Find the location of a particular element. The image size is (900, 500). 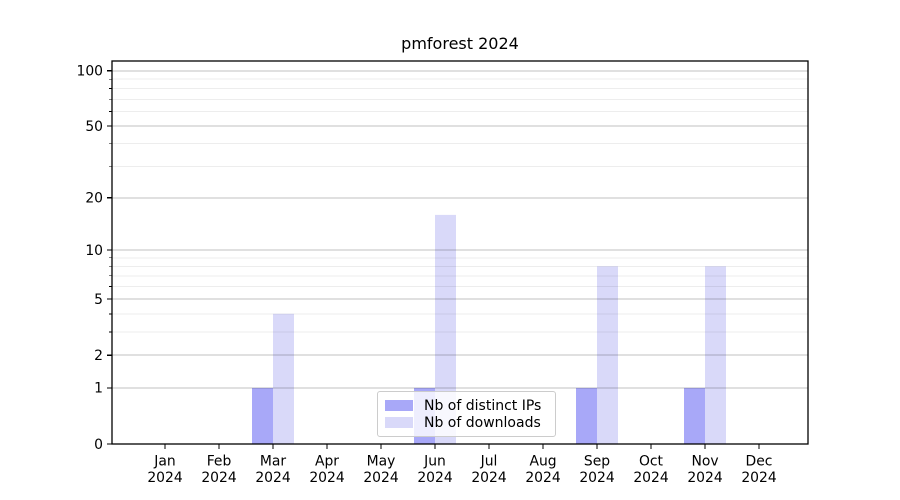

y-tick-label-100: 100 is located at coordinates (89, 72).